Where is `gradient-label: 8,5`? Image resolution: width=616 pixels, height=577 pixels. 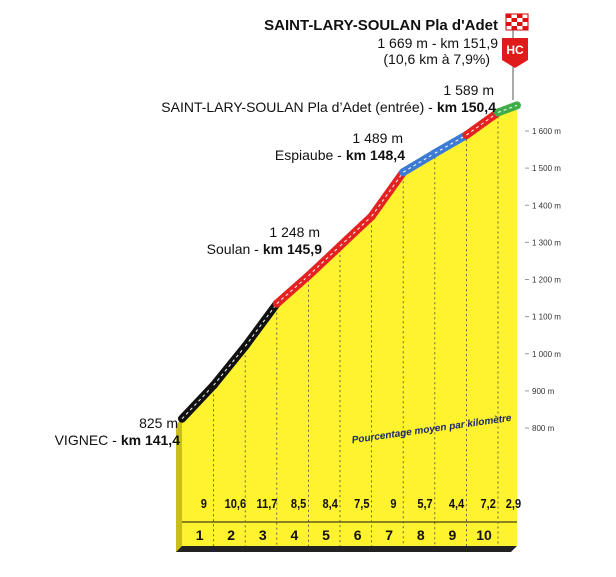
gradient-label: 8,5 is located at coordinates (299, 503).